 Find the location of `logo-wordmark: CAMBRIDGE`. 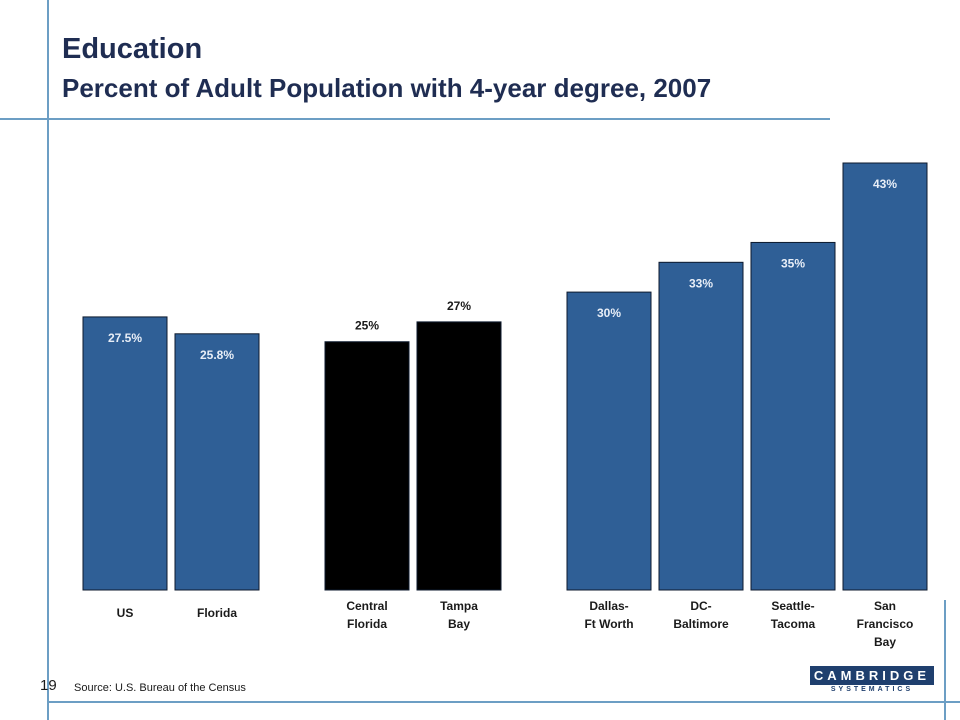

logo-wordmark: CAMBRIDGE is located at coordinates (872, 675).